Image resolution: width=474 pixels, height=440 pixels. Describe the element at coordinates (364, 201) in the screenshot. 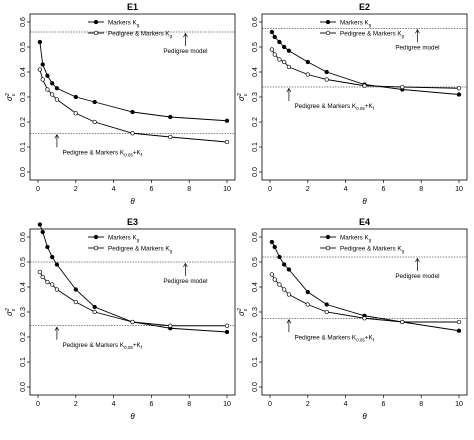

I see `x-axis-label: θ` at that location.